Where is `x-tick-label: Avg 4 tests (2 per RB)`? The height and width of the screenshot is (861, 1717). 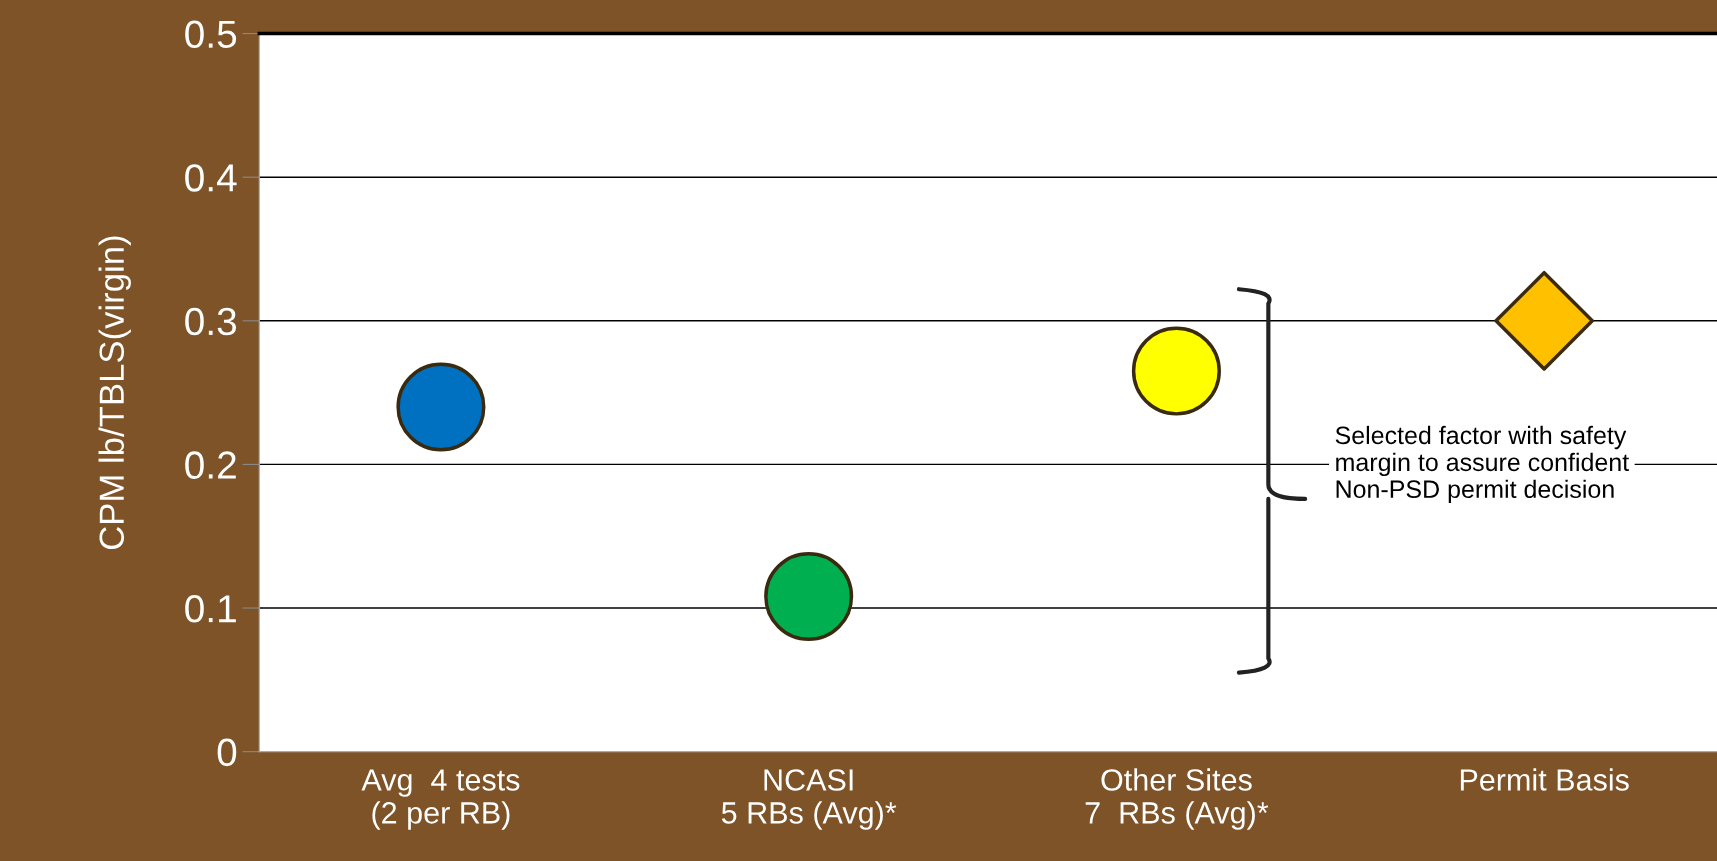 x-tick-label: Avg 4 tests (2 per RB) is located at coordinates (440, 799).